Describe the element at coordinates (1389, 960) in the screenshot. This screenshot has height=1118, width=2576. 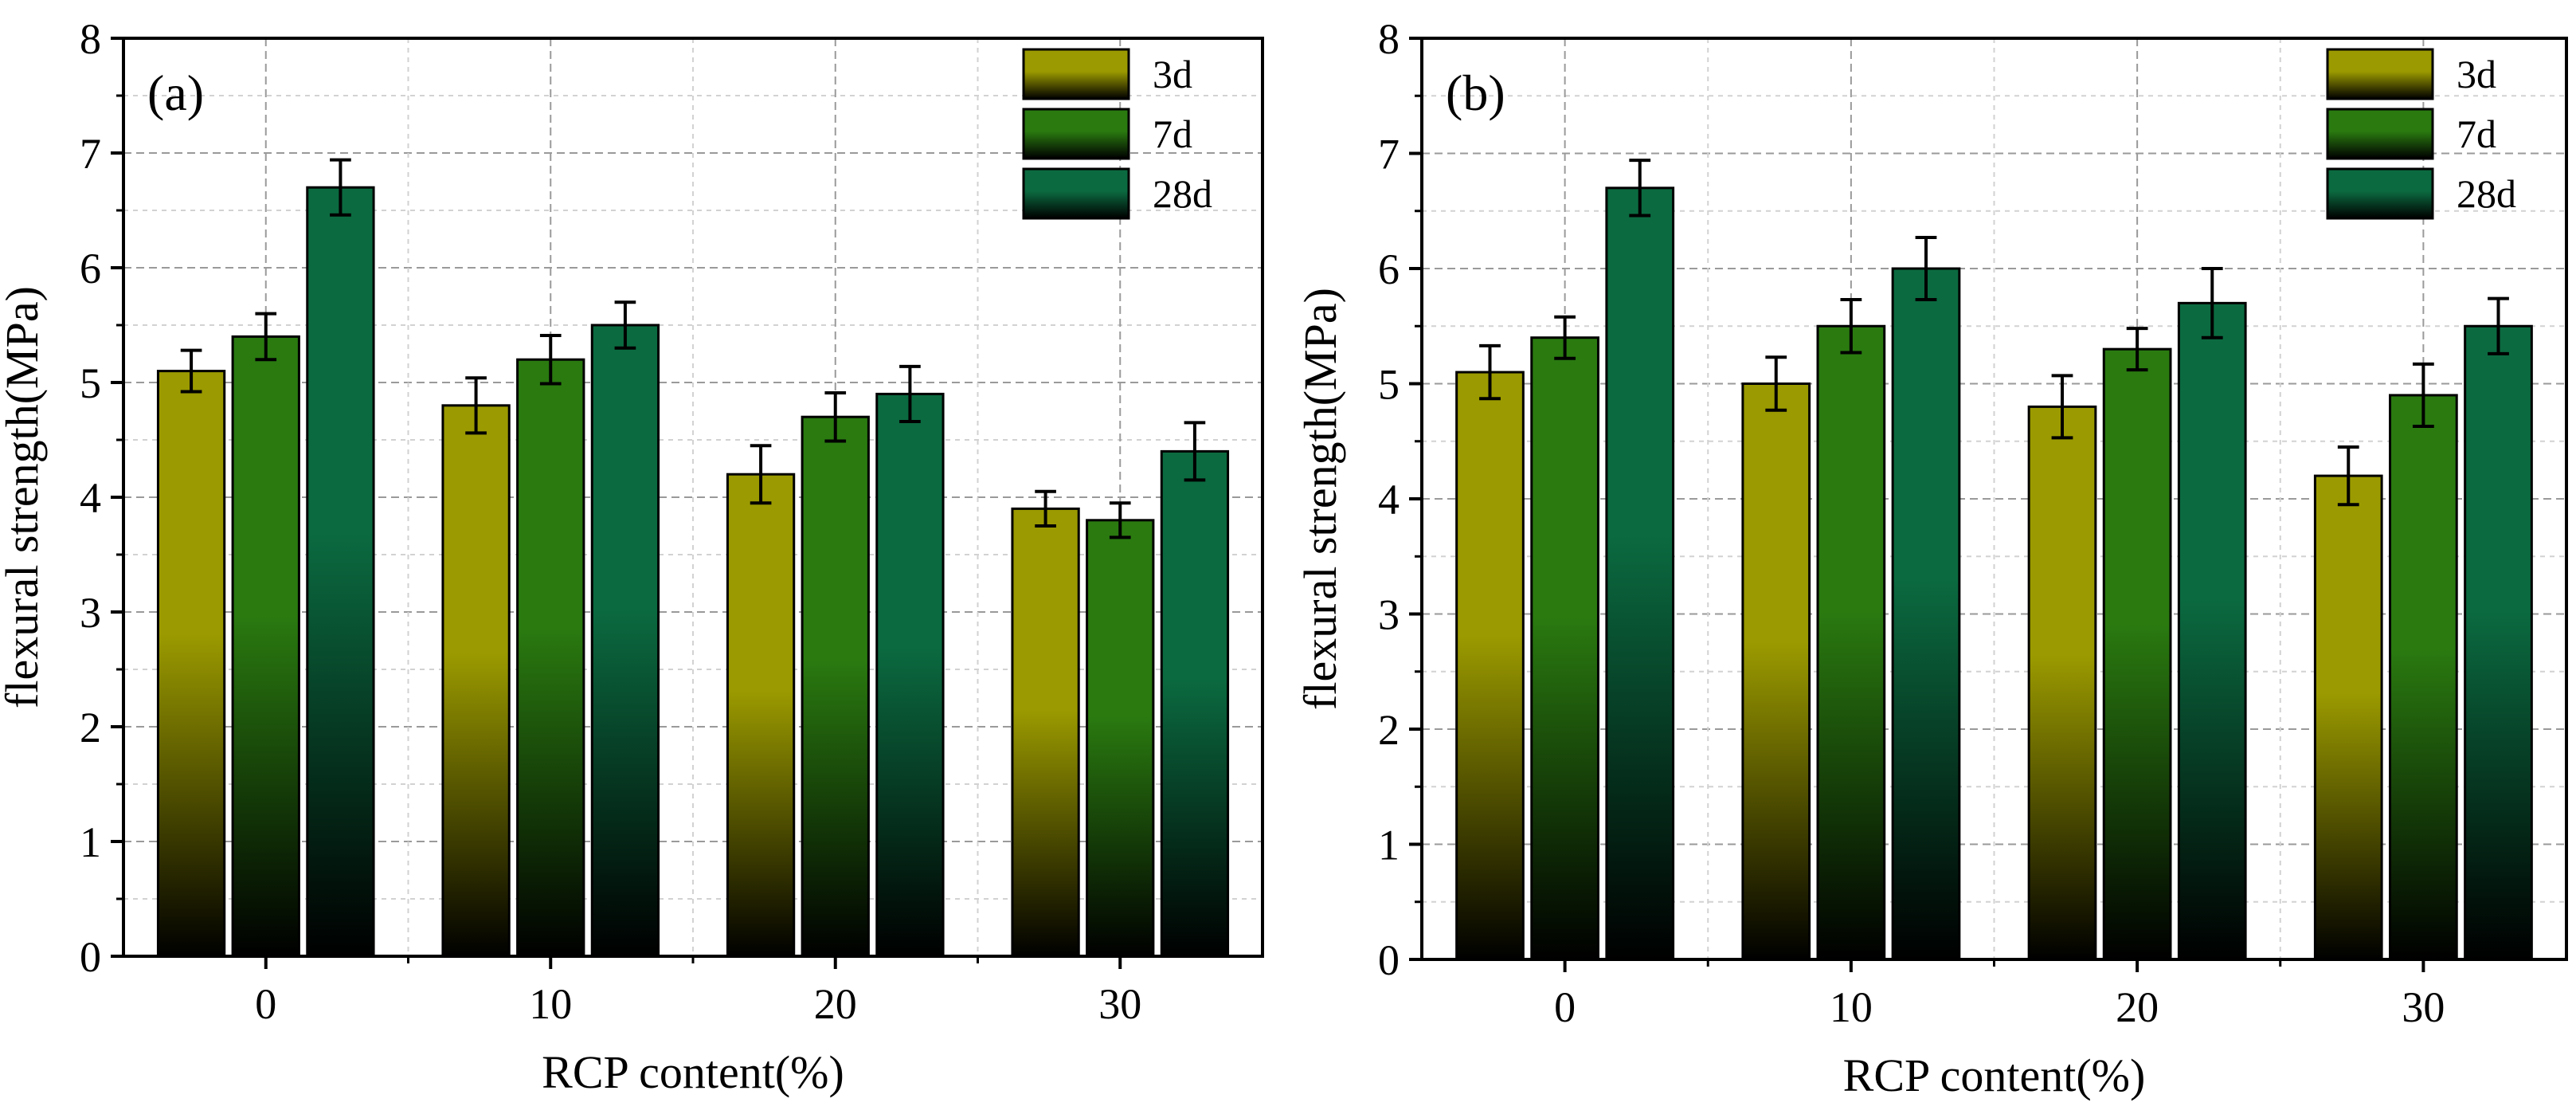
I see `y-tick-label: 0` at that location.